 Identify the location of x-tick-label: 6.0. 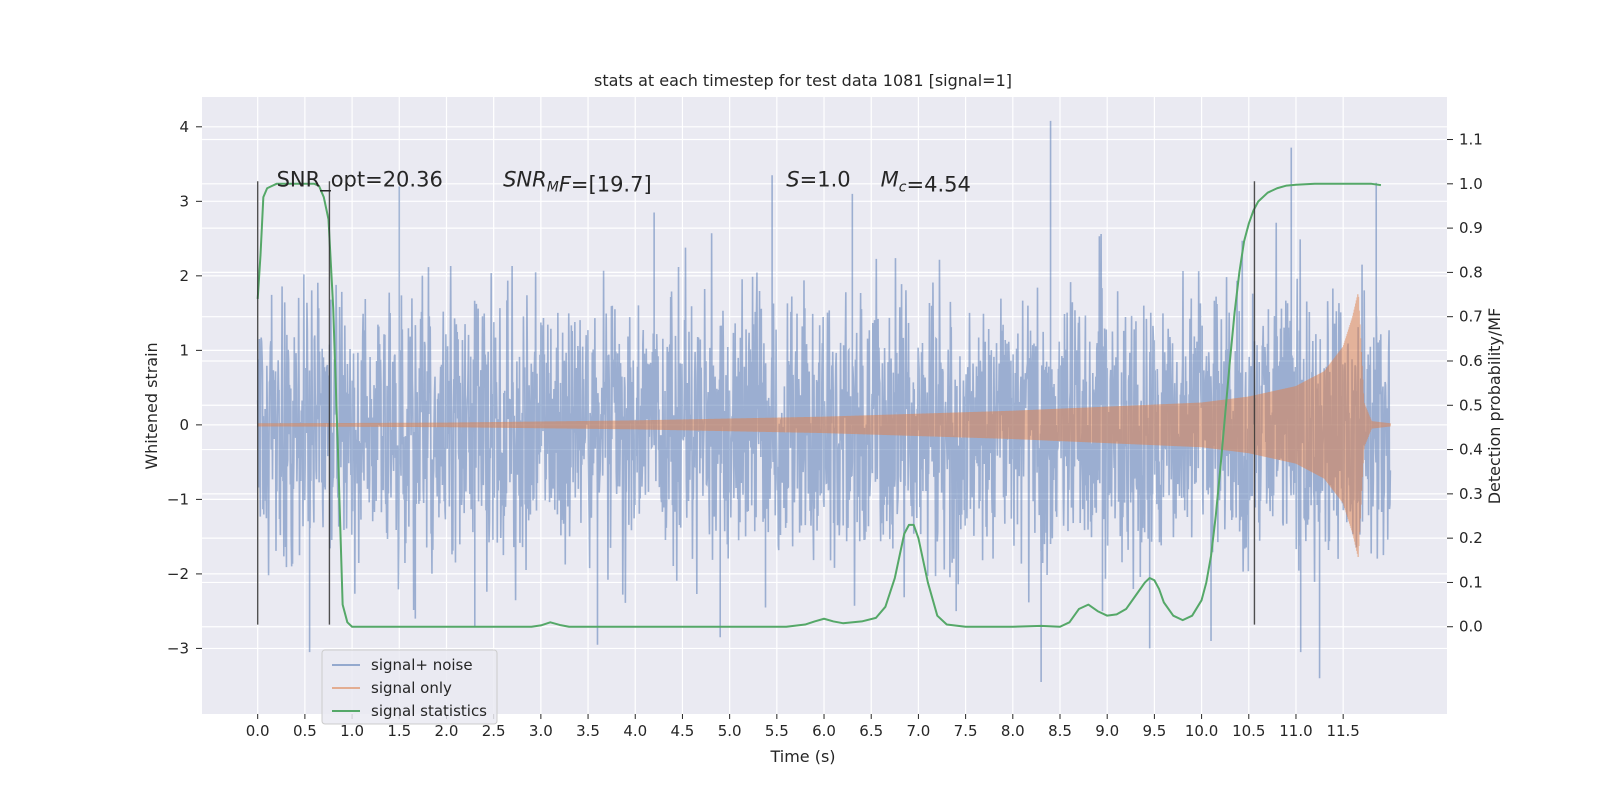
(824, 731).